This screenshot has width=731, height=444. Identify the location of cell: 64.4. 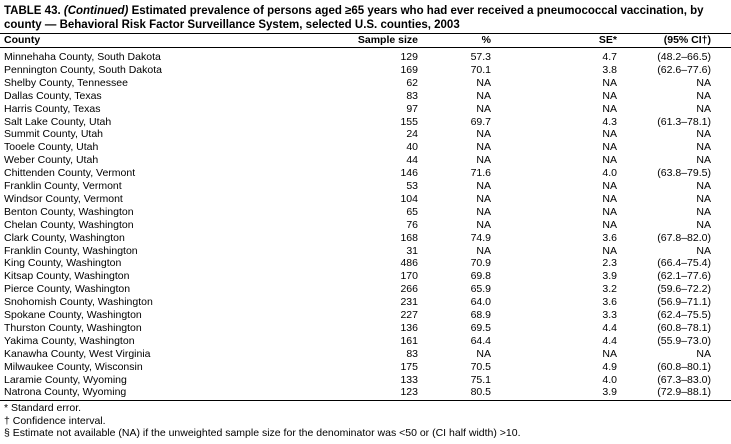
(480, 340).